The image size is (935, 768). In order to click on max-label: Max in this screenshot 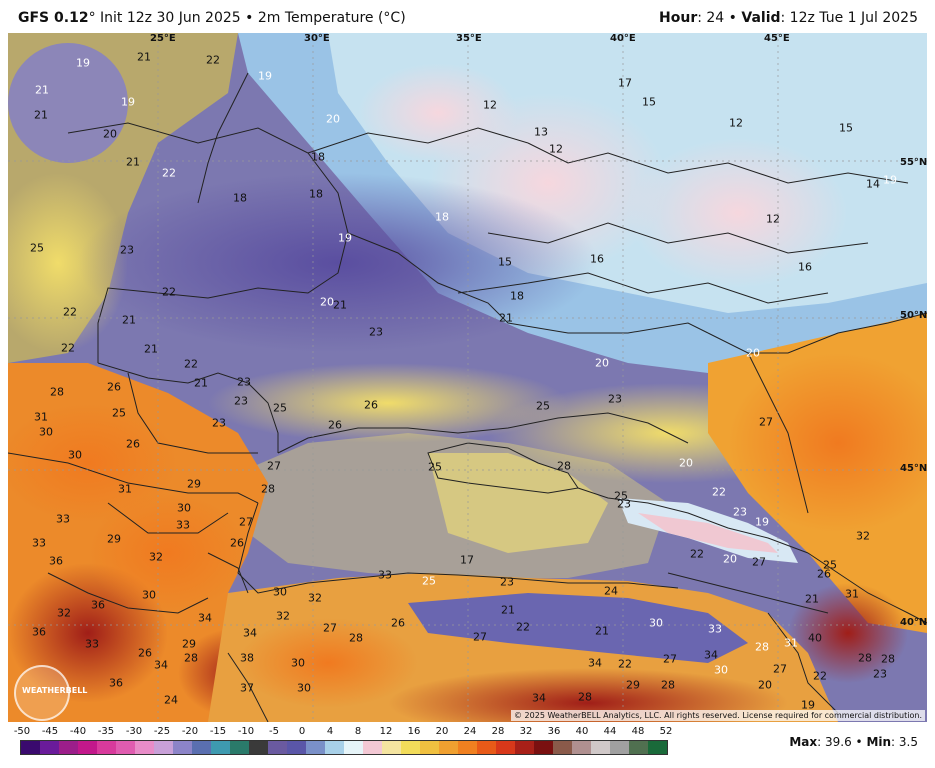, I will do `click(803, 742)`.